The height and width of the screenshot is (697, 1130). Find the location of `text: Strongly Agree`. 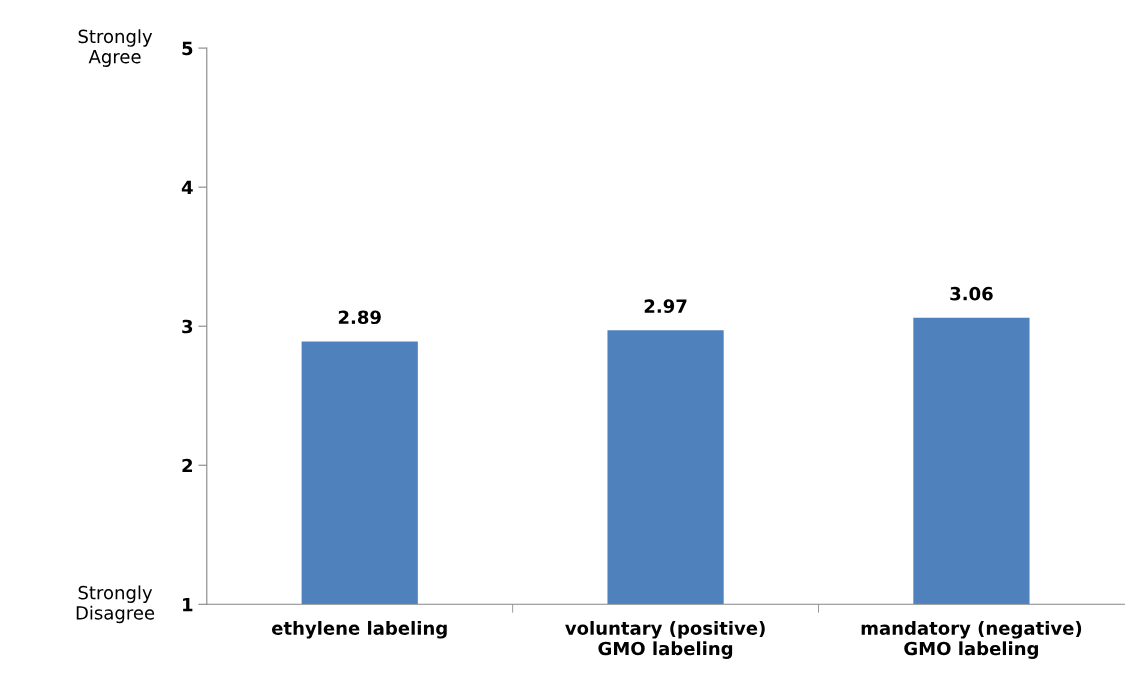

text: Strongly Agree is located at coordinates (115, 48).